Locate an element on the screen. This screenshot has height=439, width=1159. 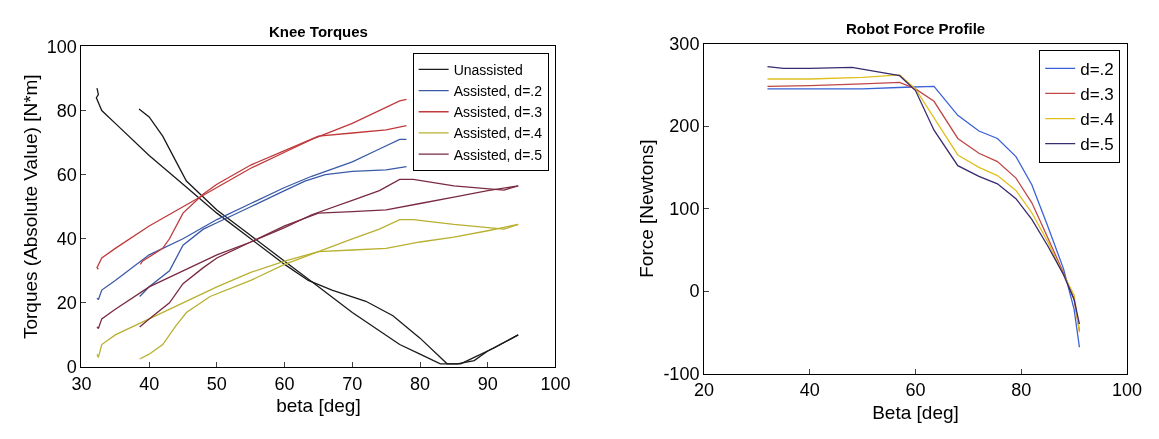
legend-label: d=.3 is located at coordinates (1097, 95).